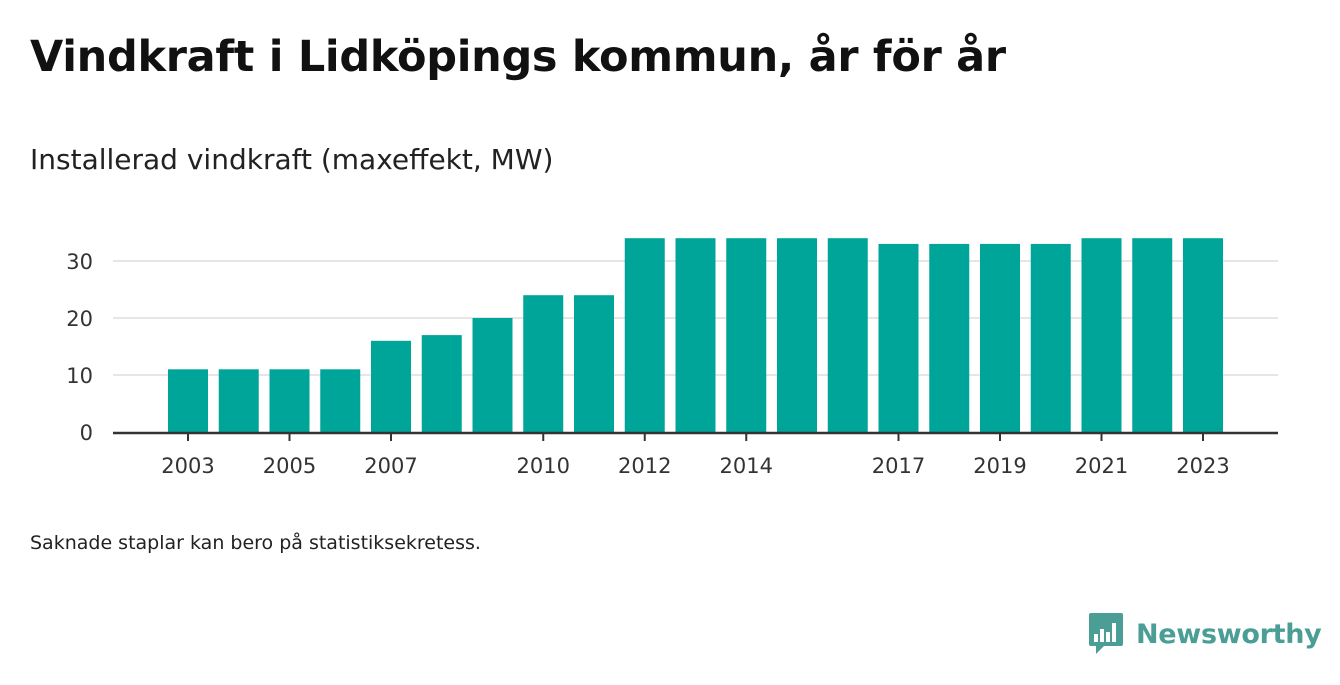 The image size is (1340, 685). I want to click on bar-2006, so click(340, 400).